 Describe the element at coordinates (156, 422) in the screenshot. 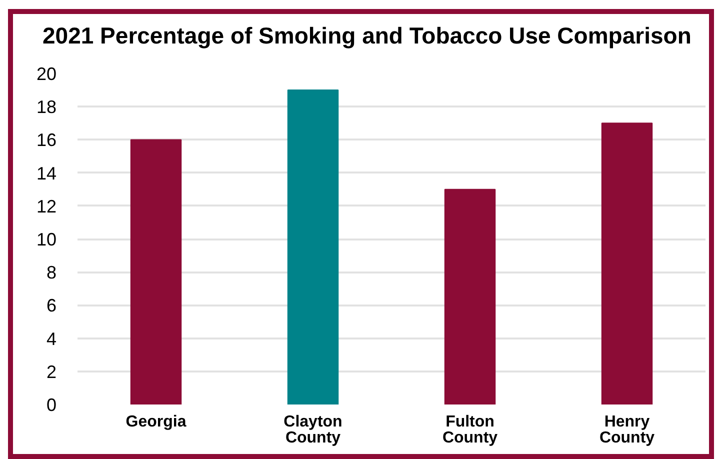

I see `x-tick-label: Georgia` at that location.